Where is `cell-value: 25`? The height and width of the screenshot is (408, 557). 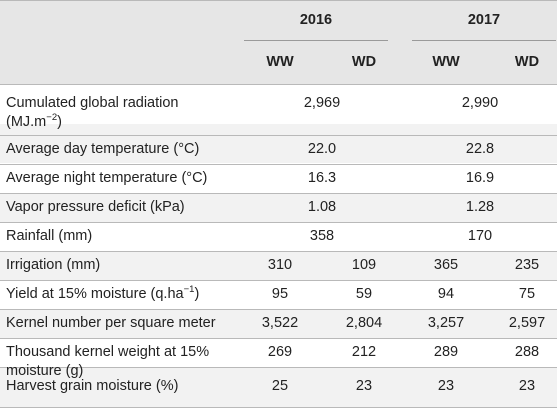
cell-value: 25 is located at coordinates (280, 386).